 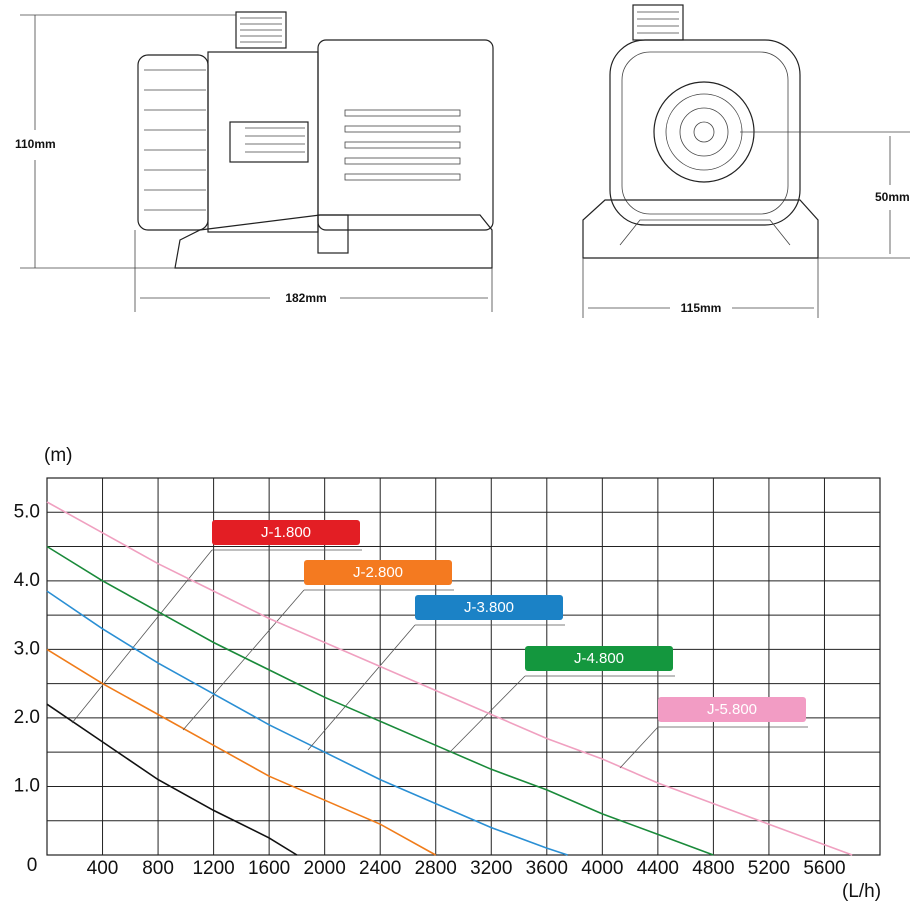 I want to click on legend-label: J-4.800, so click(x=599, y=658).